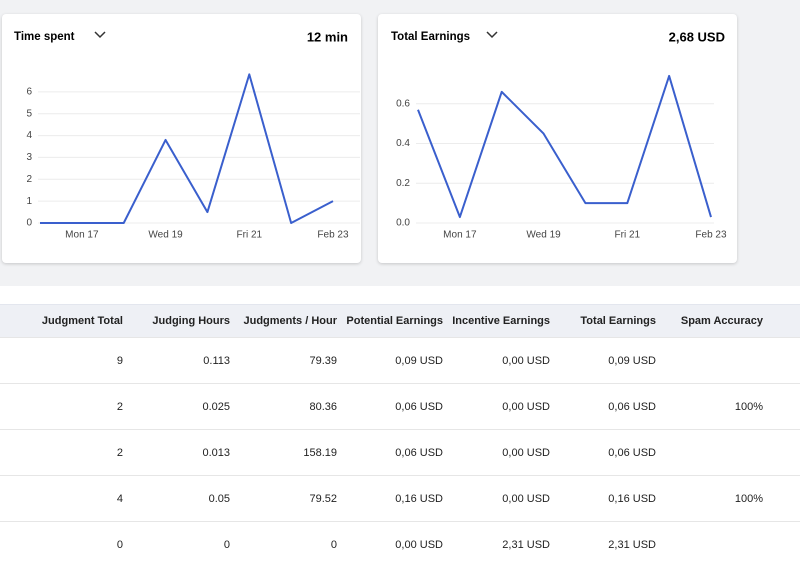 The image size is (800, 567). Describe the element at coordinates (29, 223) in the screenshot. I see `y-tick-label: 0` at that location.